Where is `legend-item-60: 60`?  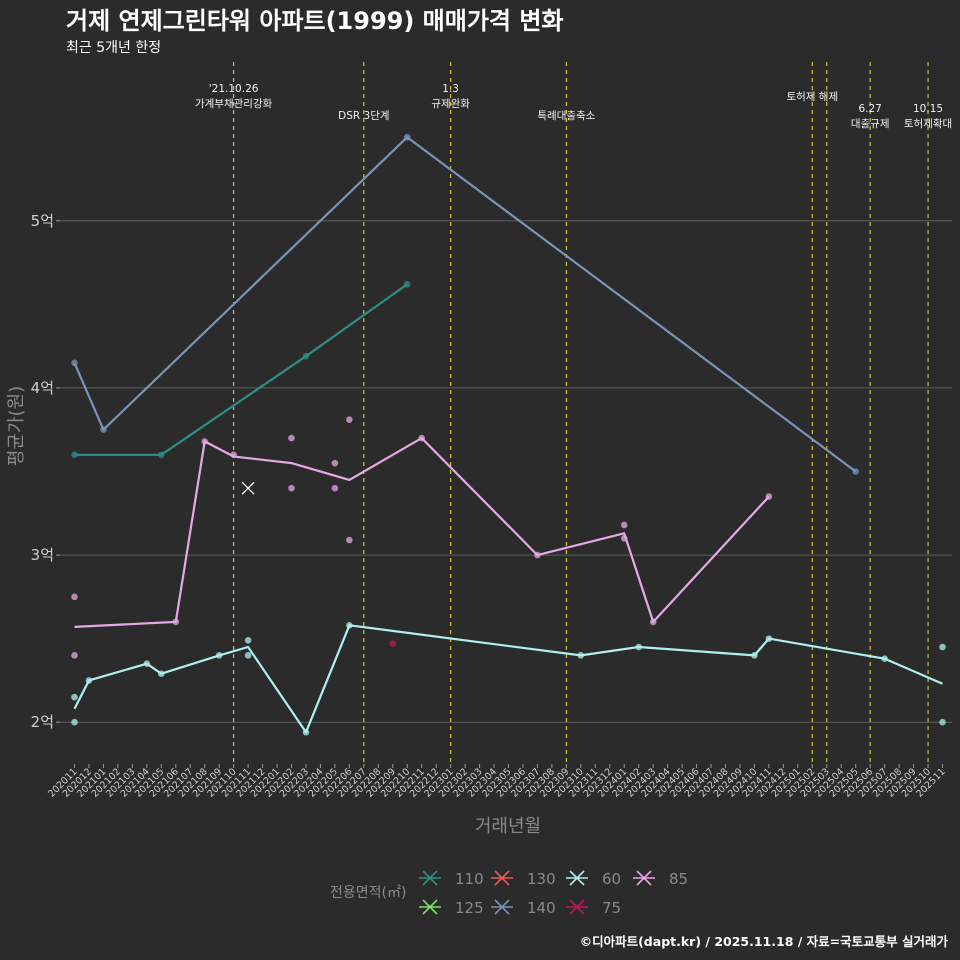 legend-item-60: 60 is located at coordinates (593, 879).